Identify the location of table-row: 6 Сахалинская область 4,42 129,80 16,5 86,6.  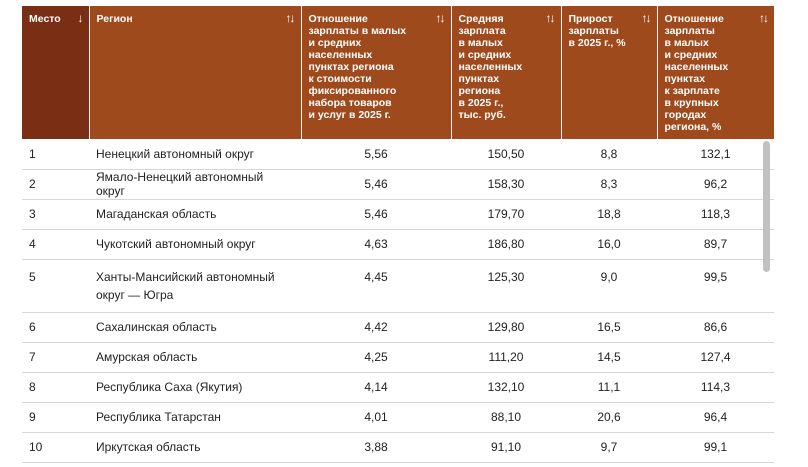
(398, 327).